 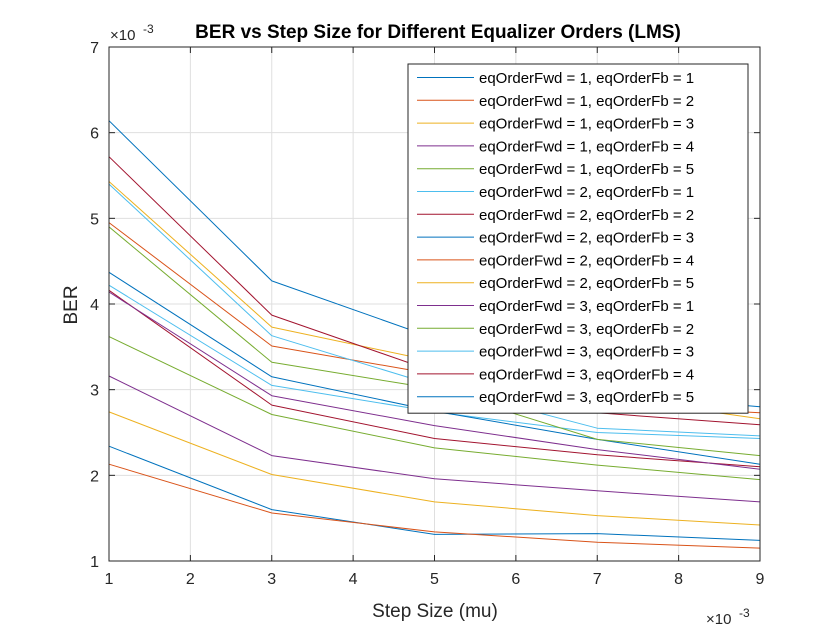 What do you see at coordinates (586, 146) in the screenshot?
I see `legend-entry-label: eqOrderFwd = 1, eqOrderFb = 4` at bounding box center [586, 146].